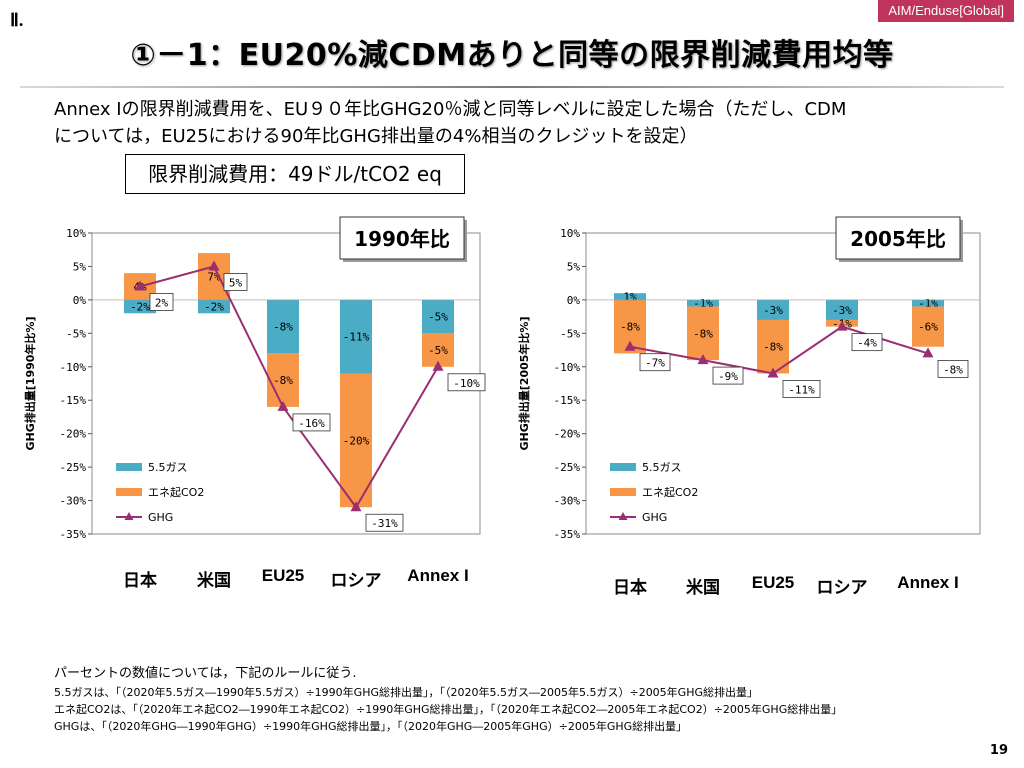  Describe the element at coordinates (946, 11) in the screenshot. I see `top-tag: AIM/Enduse[Global]` at that location.